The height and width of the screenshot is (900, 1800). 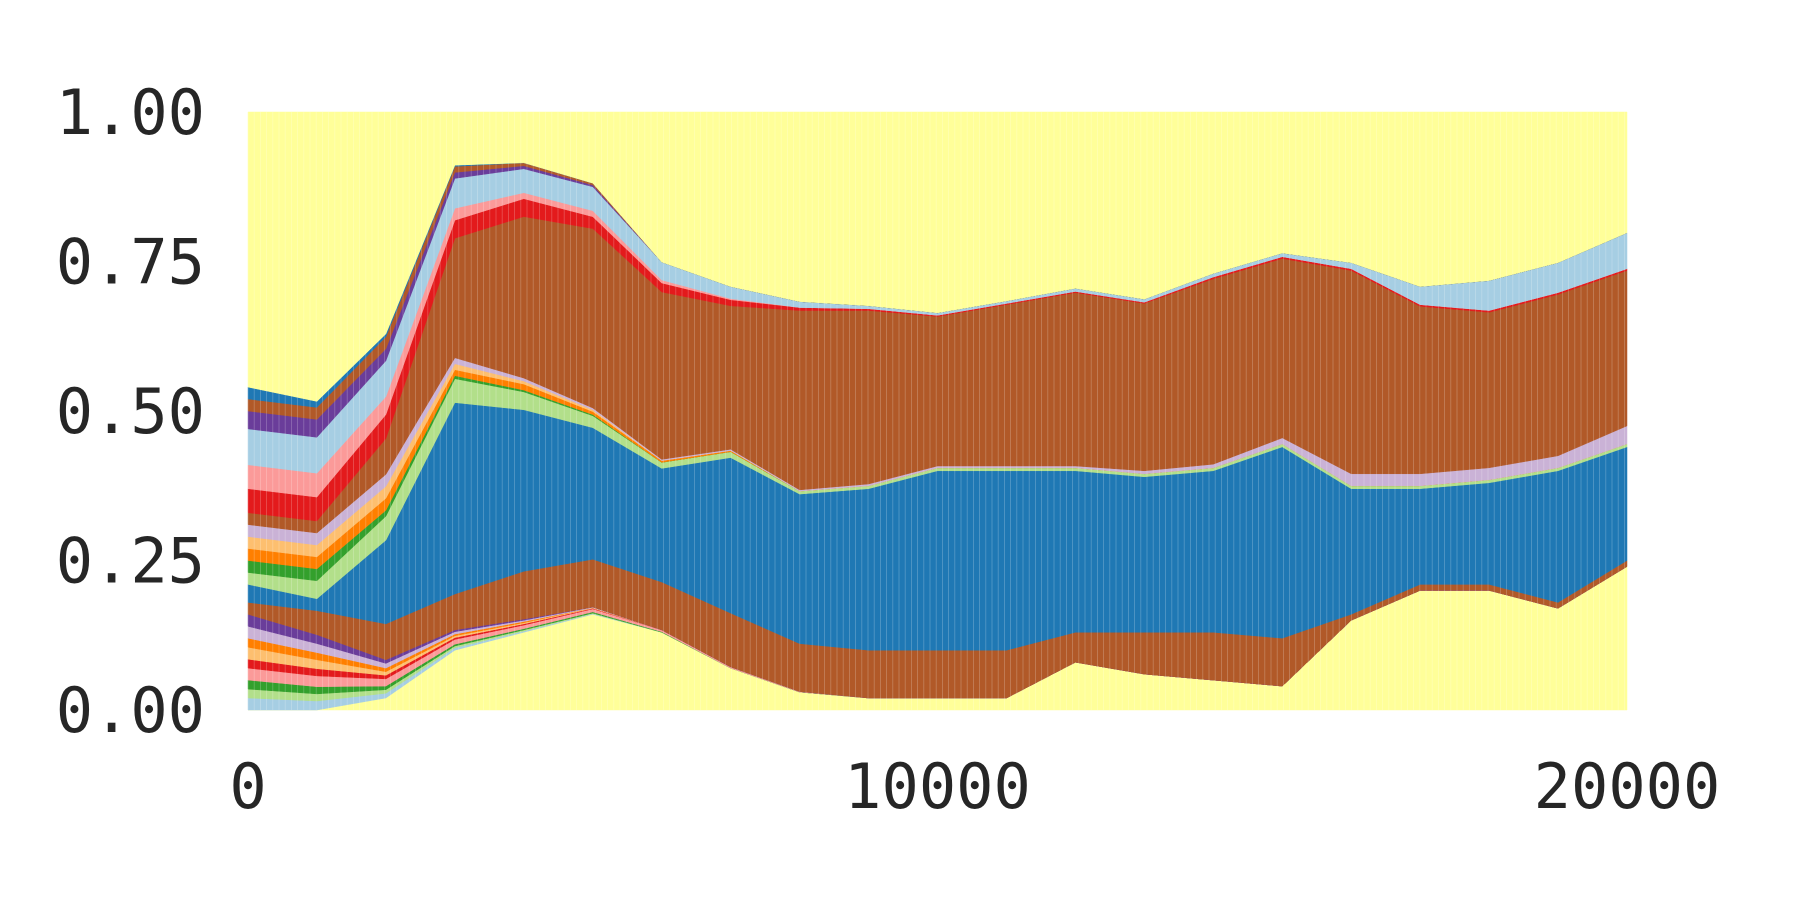 What do you see at coordinates (1627, 786) in the screenshot?
I see `x-tick-label: 20000` at bounding box center [1627, 786].